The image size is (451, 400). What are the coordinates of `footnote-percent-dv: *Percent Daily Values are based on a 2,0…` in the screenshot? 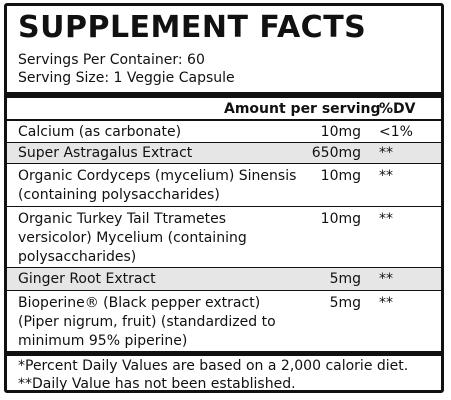 It's located at (213, 366).